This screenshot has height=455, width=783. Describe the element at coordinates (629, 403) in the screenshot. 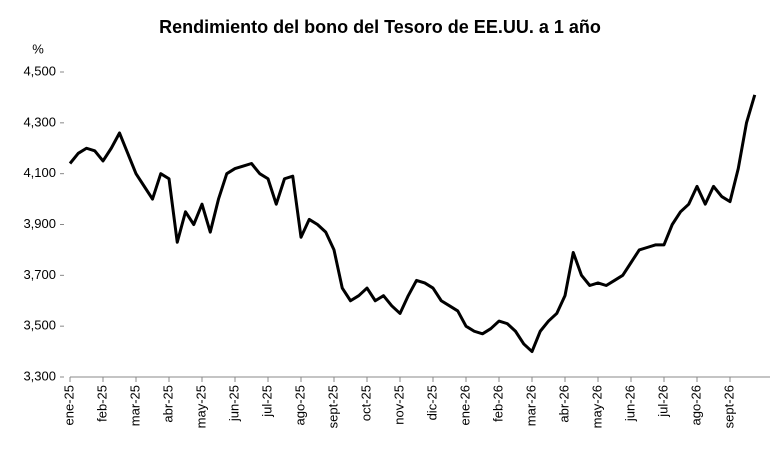

I see `x-tick-label: jun-26` at that location.